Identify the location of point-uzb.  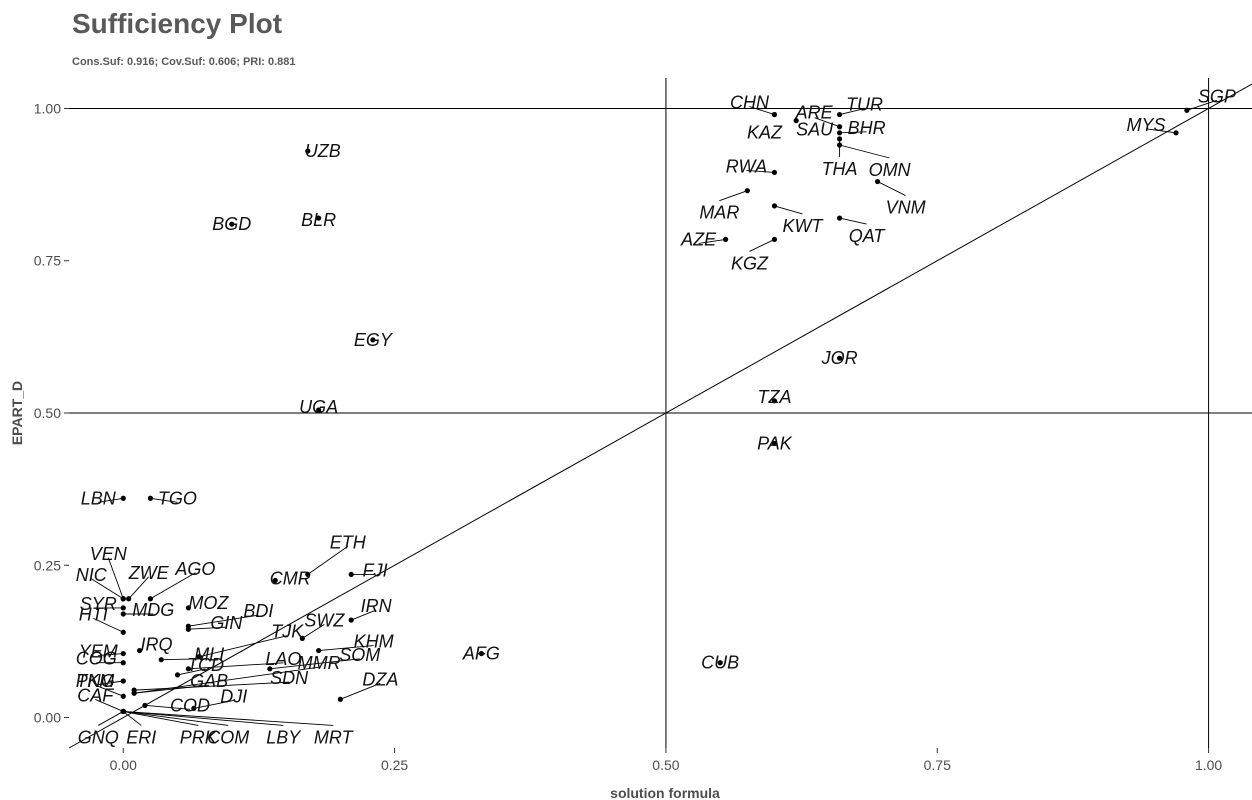
(308, 151).